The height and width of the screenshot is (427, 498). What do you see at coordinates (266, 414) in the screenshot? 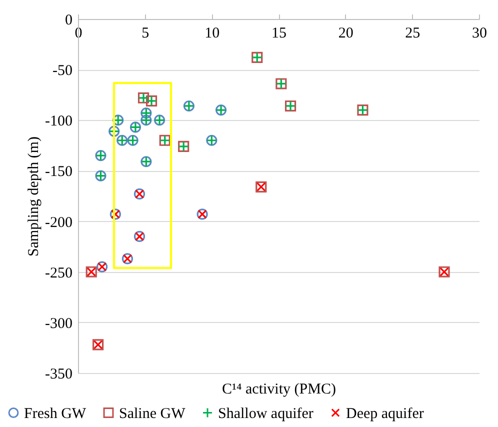
I see `legend-label: Shallow aquifer` at bounding box center [266, 414].